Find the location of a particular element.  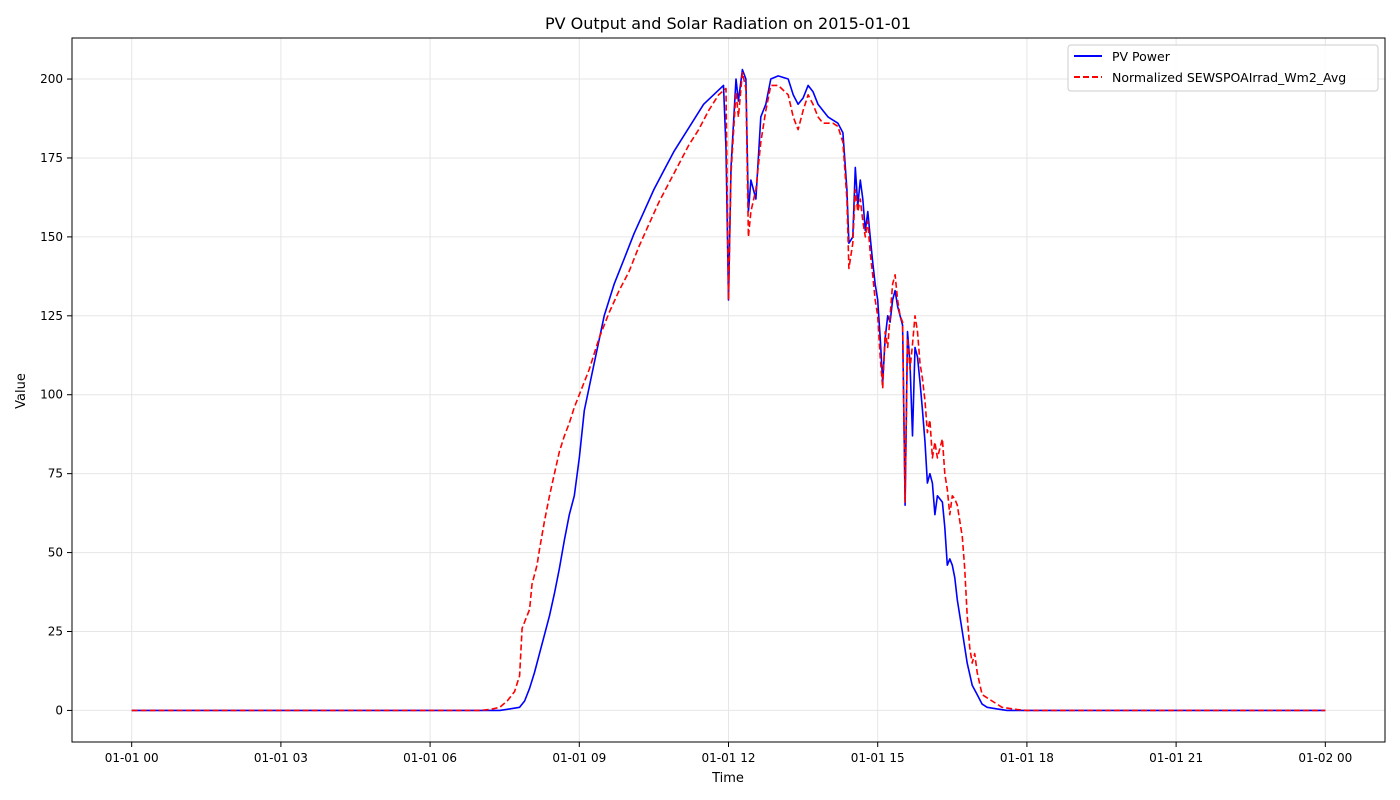

legend-box is located at coordinates (1223, 68).